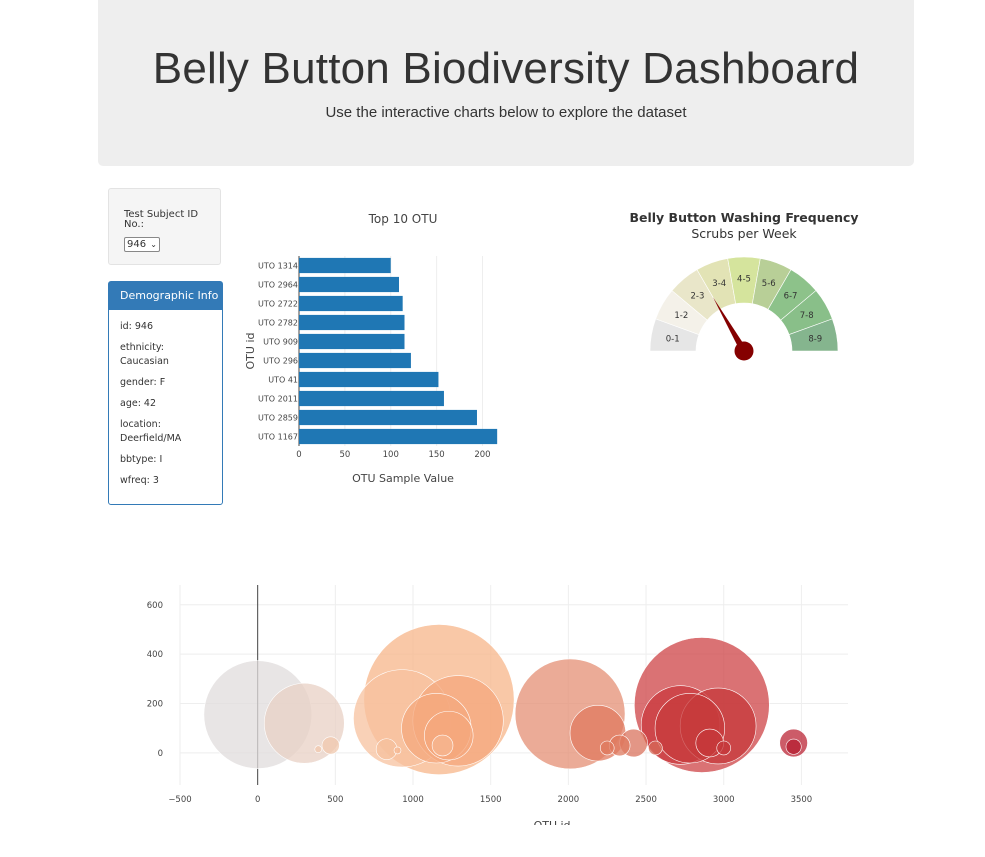  I want to click on subject-selector-panel: Test Subject ID No.: 946 ⌄, so click(164, 226).